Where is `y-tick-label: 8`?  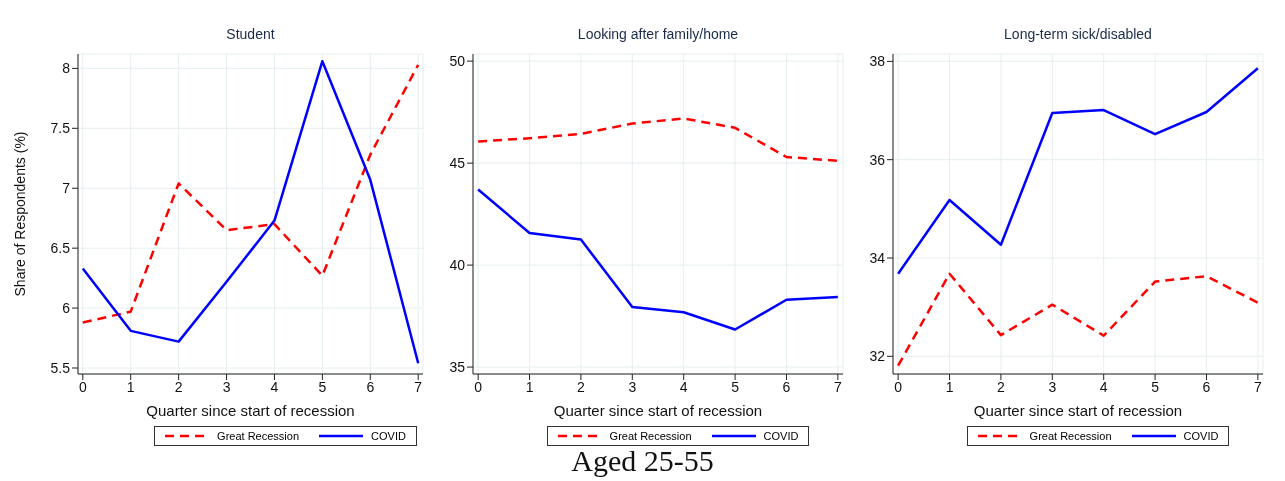
y-tick-label: 8 is located at coordinates (66, 68).